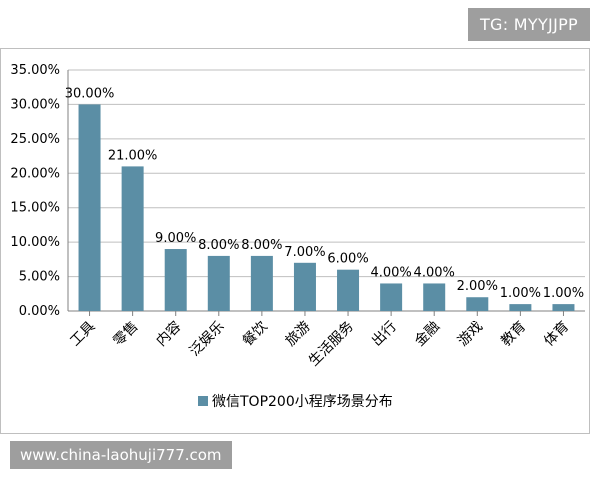 This screenshot has width=600, height=480. What do you see at coordinates (175, 238) in the screenshot?
I see `data-label: 9.00%` at bounding box center [175, 238].